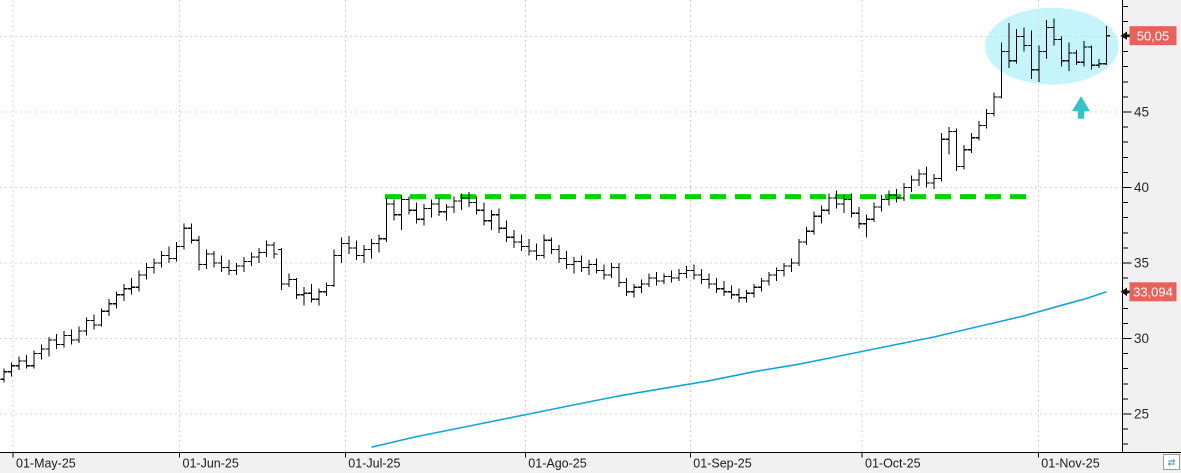  Describe the element at coordinates (1052, 46) in the screenshot. I see `consolidation-highlight-ellipse` at that location.